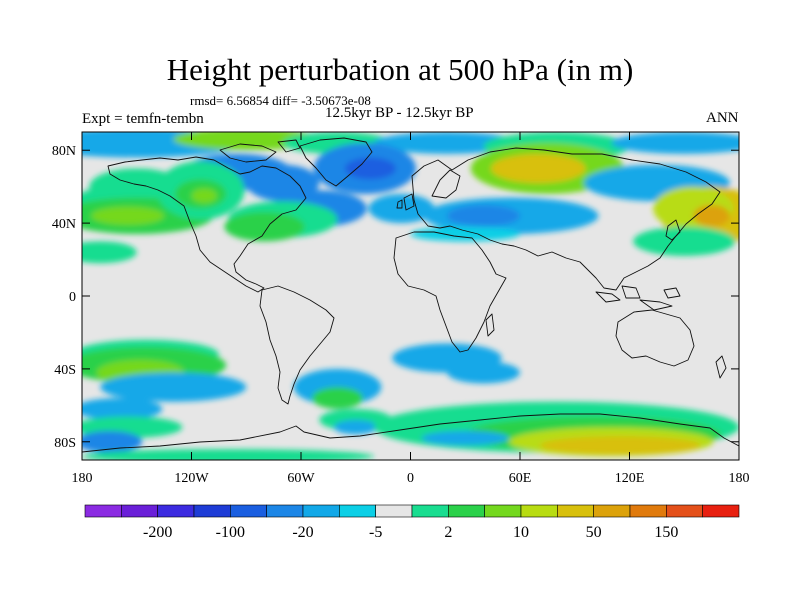  I want to click on coast-maritime-continent, so click(638, 298).